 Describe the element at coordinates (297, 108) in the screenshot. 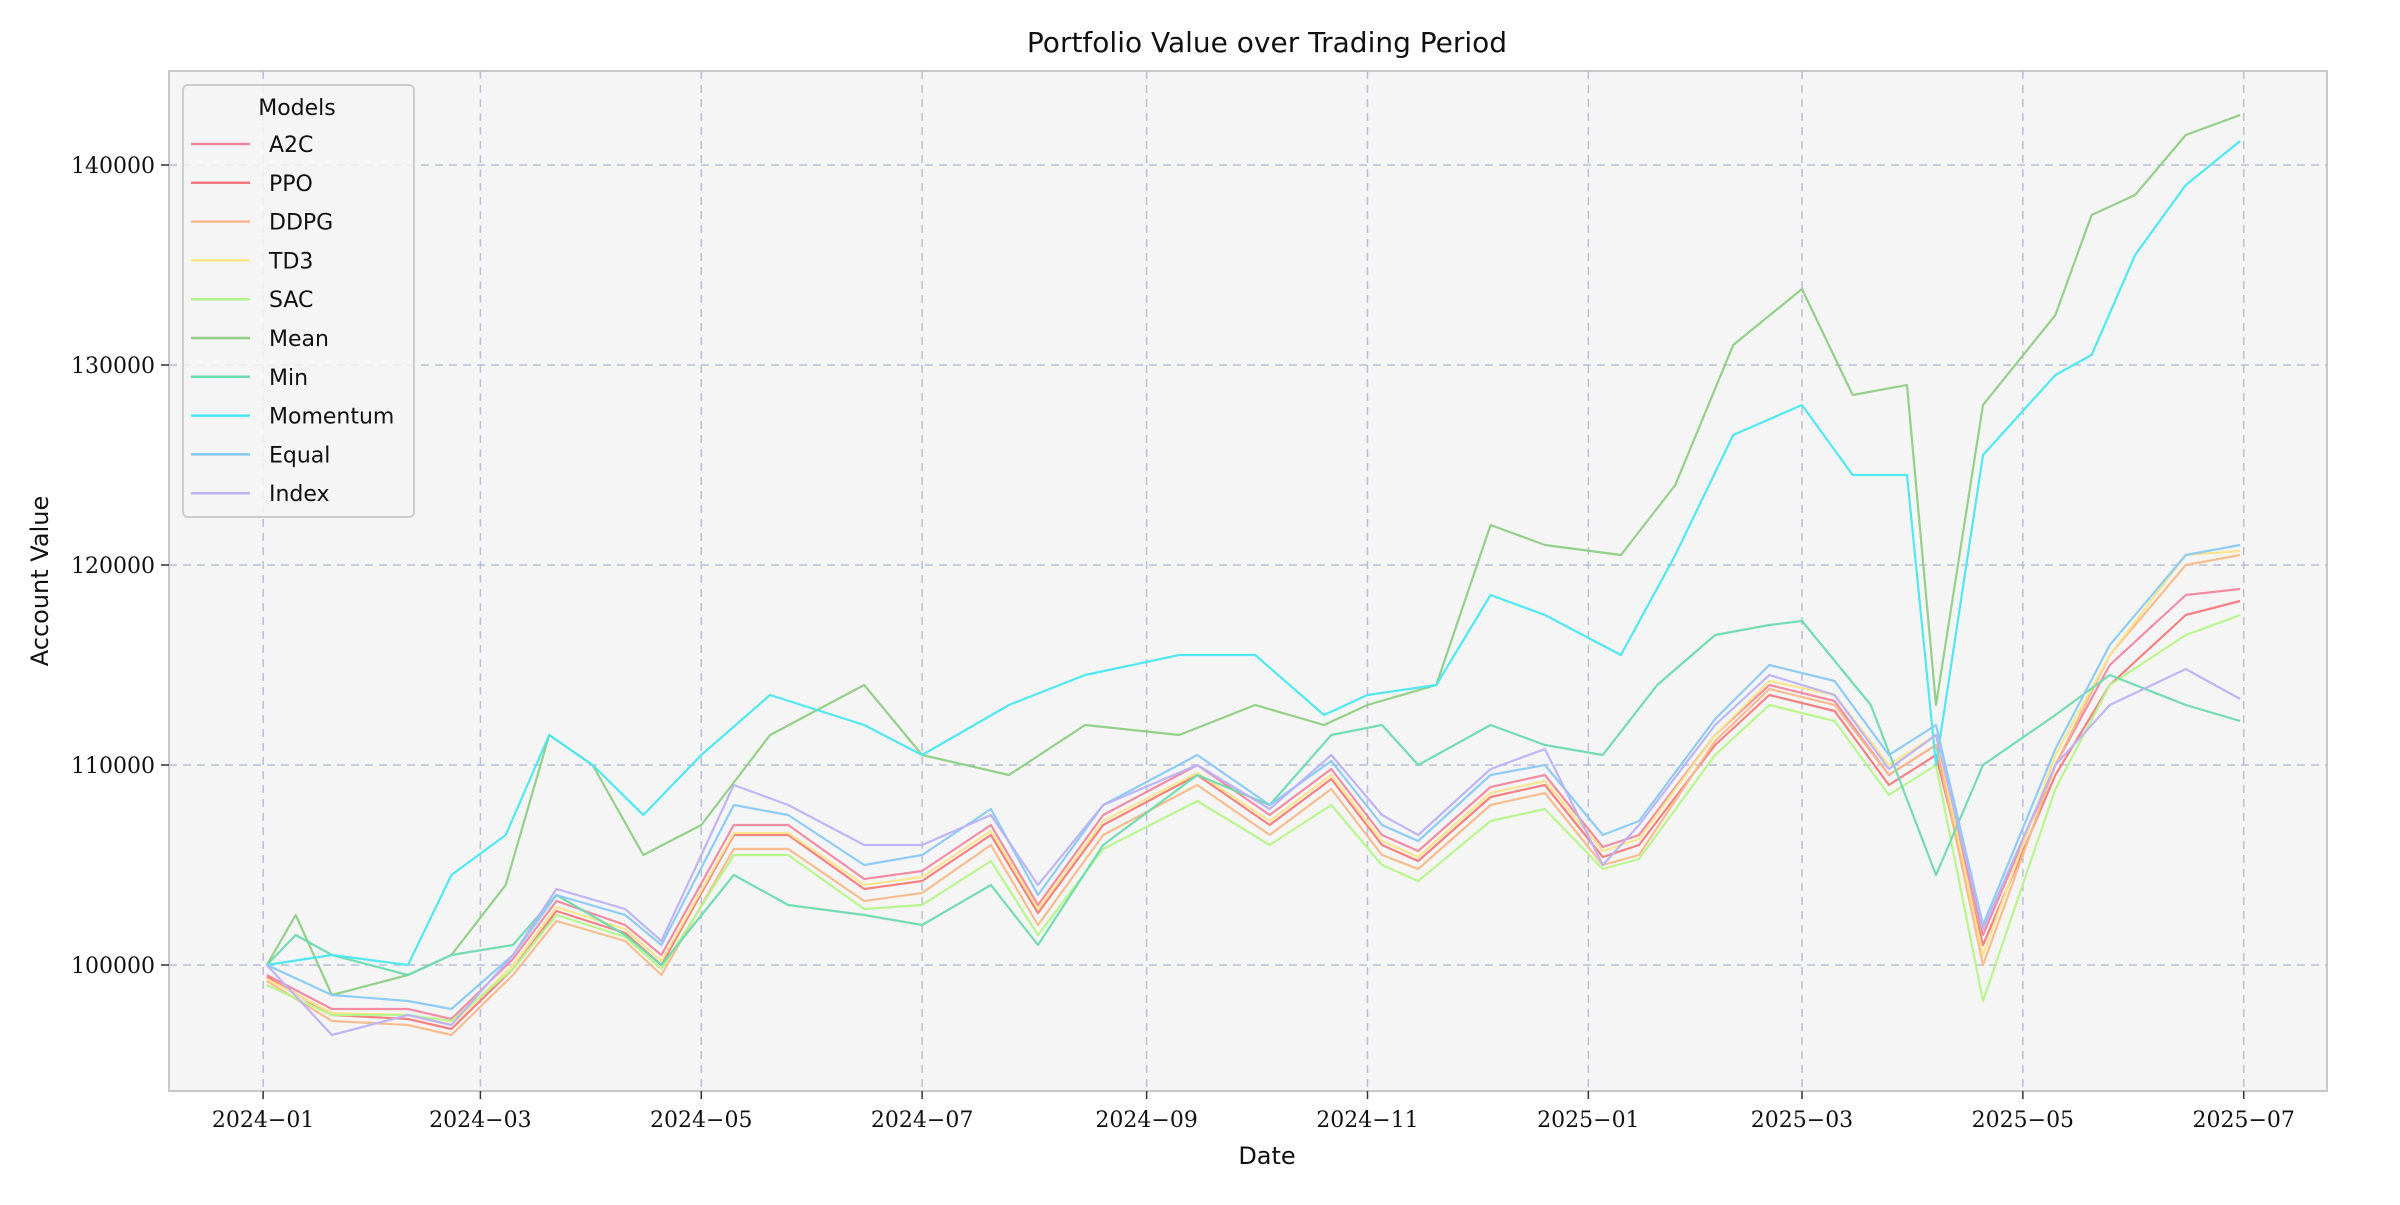

I see `legend-title: Models` at that location.